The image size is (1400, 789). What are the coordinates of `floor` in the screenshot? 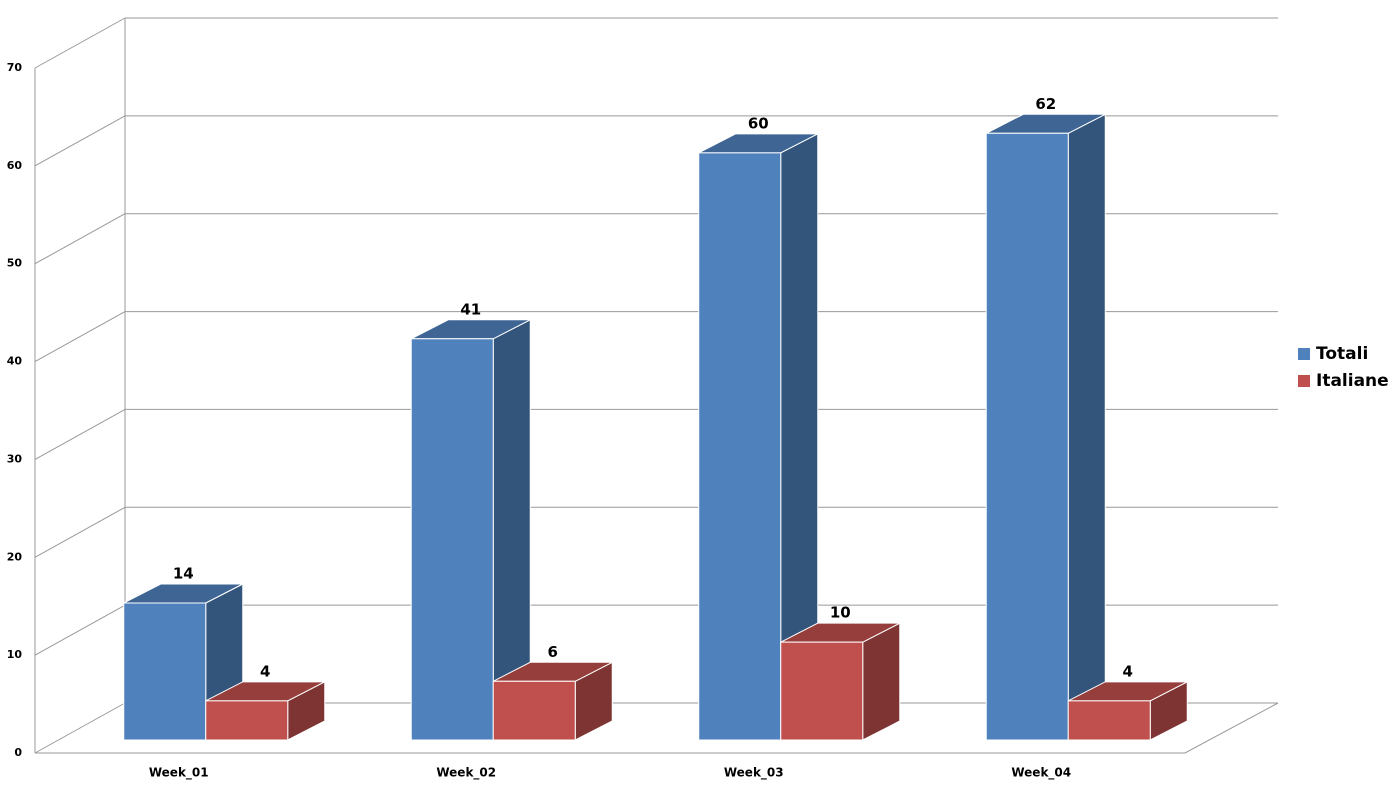 It's located at (657, 728).